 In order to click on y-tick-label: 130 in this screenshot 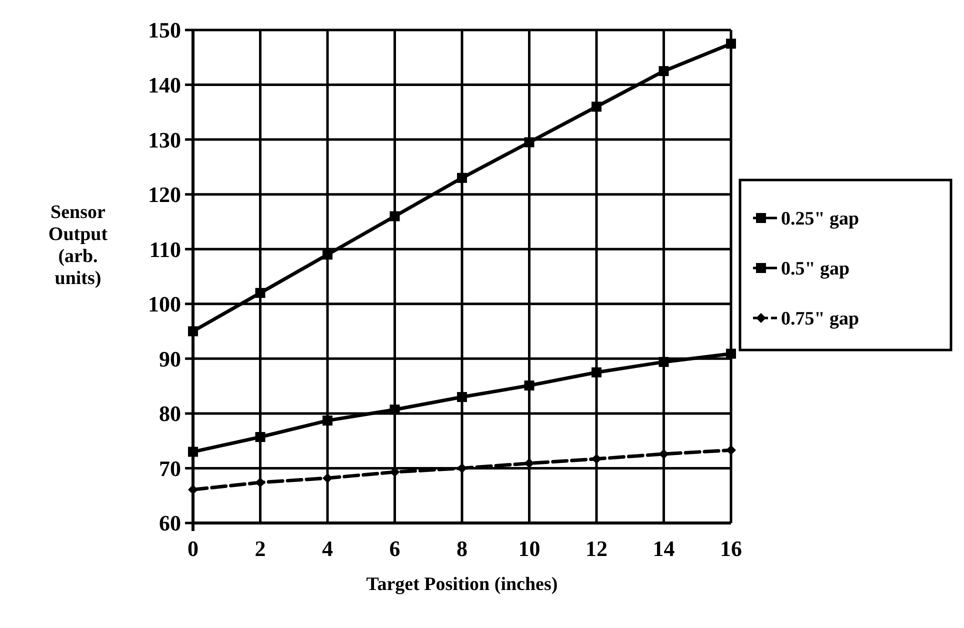, I will do `click(164, 139)`.